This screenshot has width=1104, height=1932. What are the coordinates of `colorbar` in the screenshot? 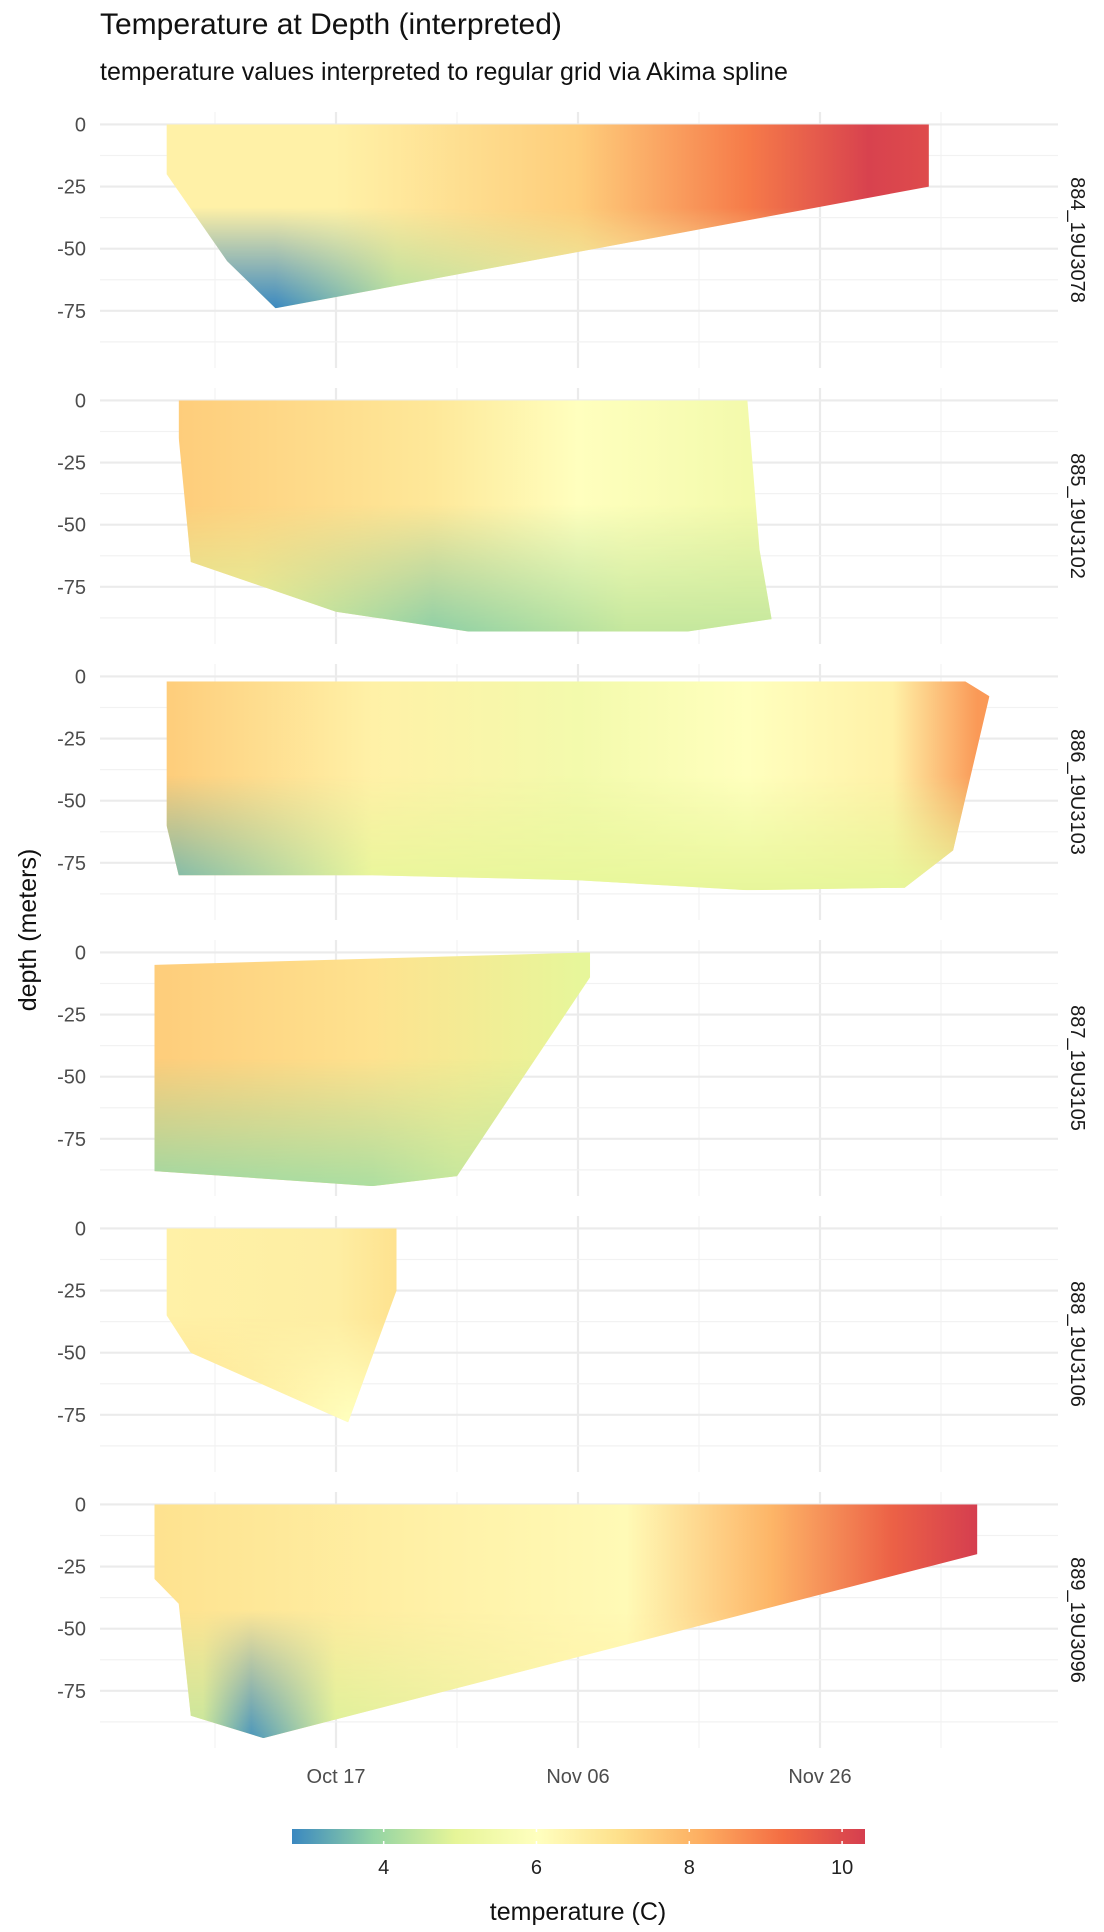 It's located at (578, 1836).